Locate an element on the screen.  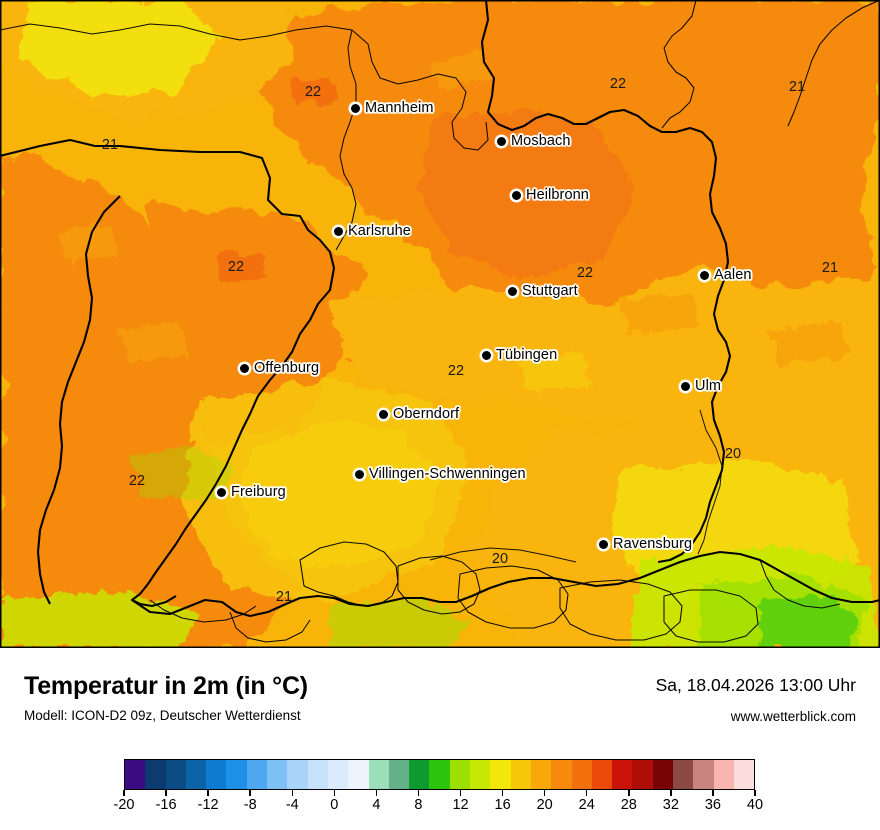
site-url: www.wetterblick.com is located at coordinates (793, 716).